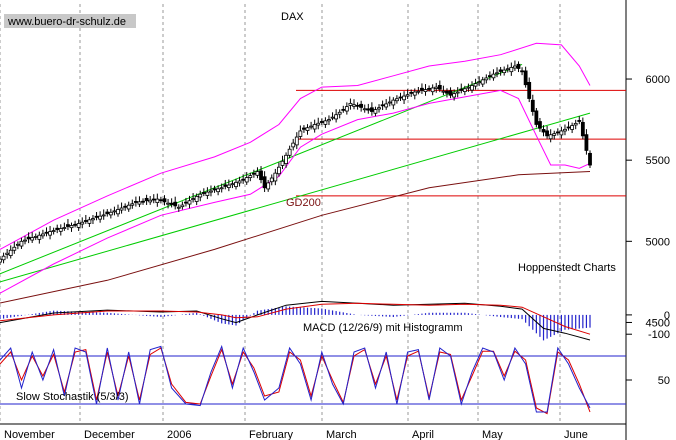 This screenshot has height=440, width=676. What do you see at coordinates (667, 316) in the screenshot?
I see `macd-y-tick-label: 0` at bounding box center [667, 316].